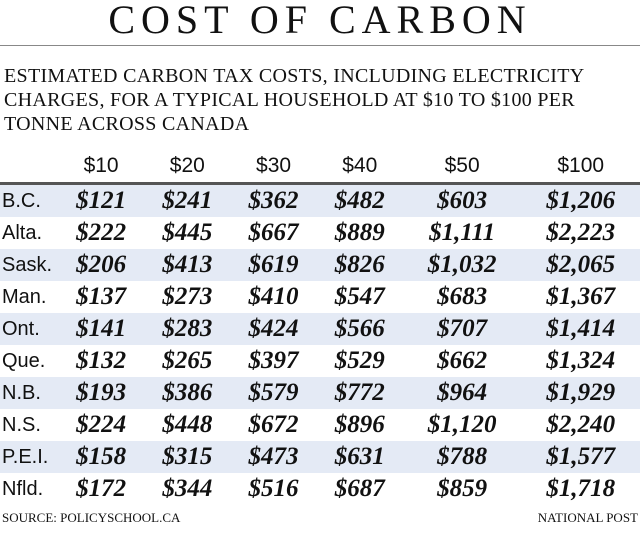  I want to click on cost-cell: $1,577, so click(580, 457).